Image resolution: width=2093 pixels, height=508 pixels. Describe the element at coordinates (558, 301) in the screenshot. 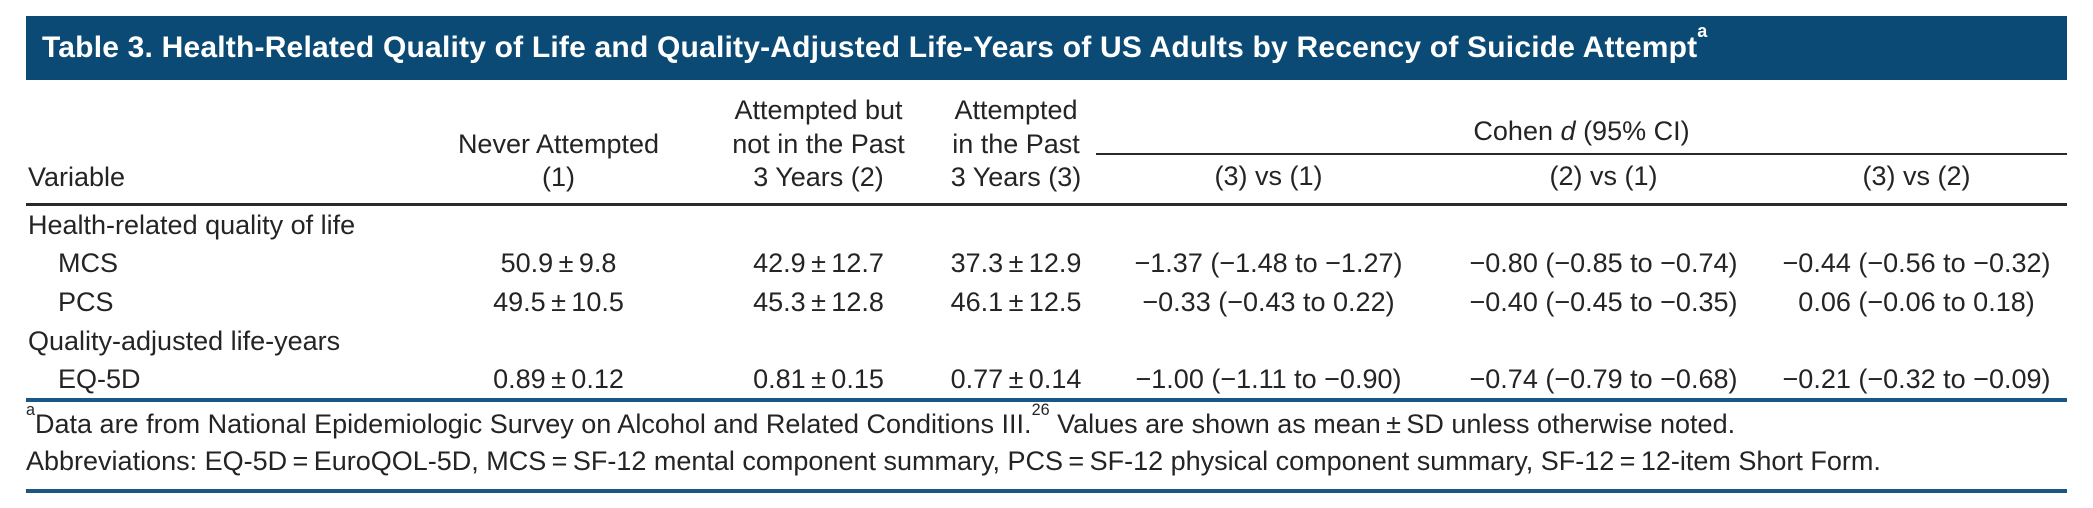

I see `cell-value: 49.5 ± 10.5` at that location.